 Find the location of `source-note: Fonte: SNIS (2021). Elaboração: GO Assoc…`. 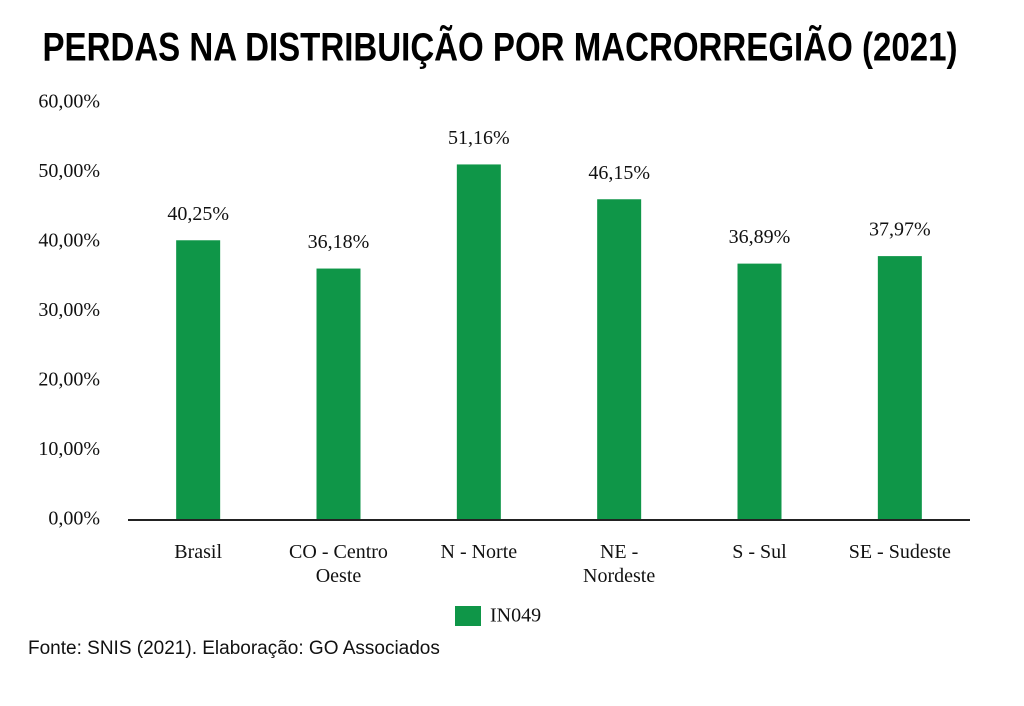

source-note: Fonte: SNIS (2021). Elaboração: GO Assoc… is located at coordinates (234, 648).